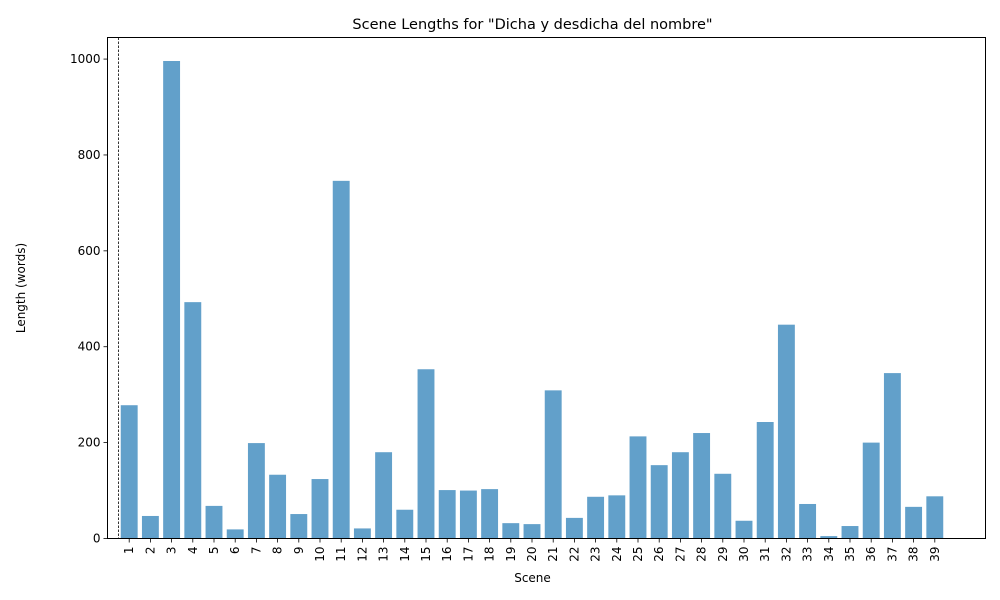  What do you see at coordinates (405, 554) in the screenshot?
I see `x-tick-label: 14` at bounding box center [405, 554].